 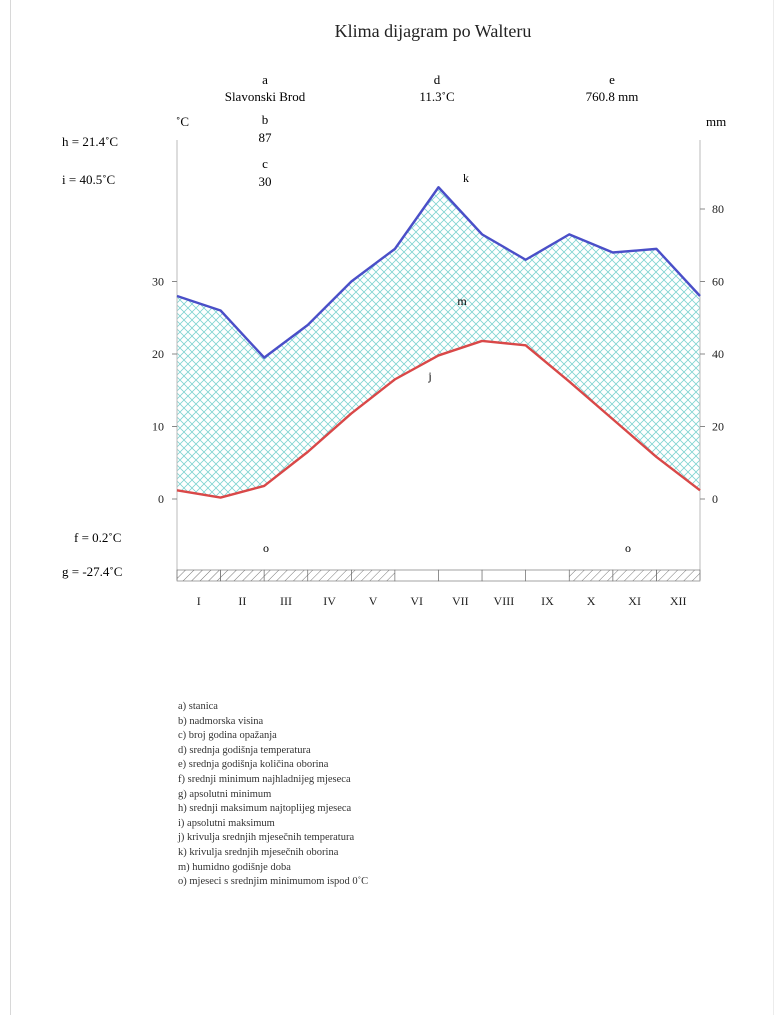 I want to click on right-tick-label: 0, so click(x=715, y=499).